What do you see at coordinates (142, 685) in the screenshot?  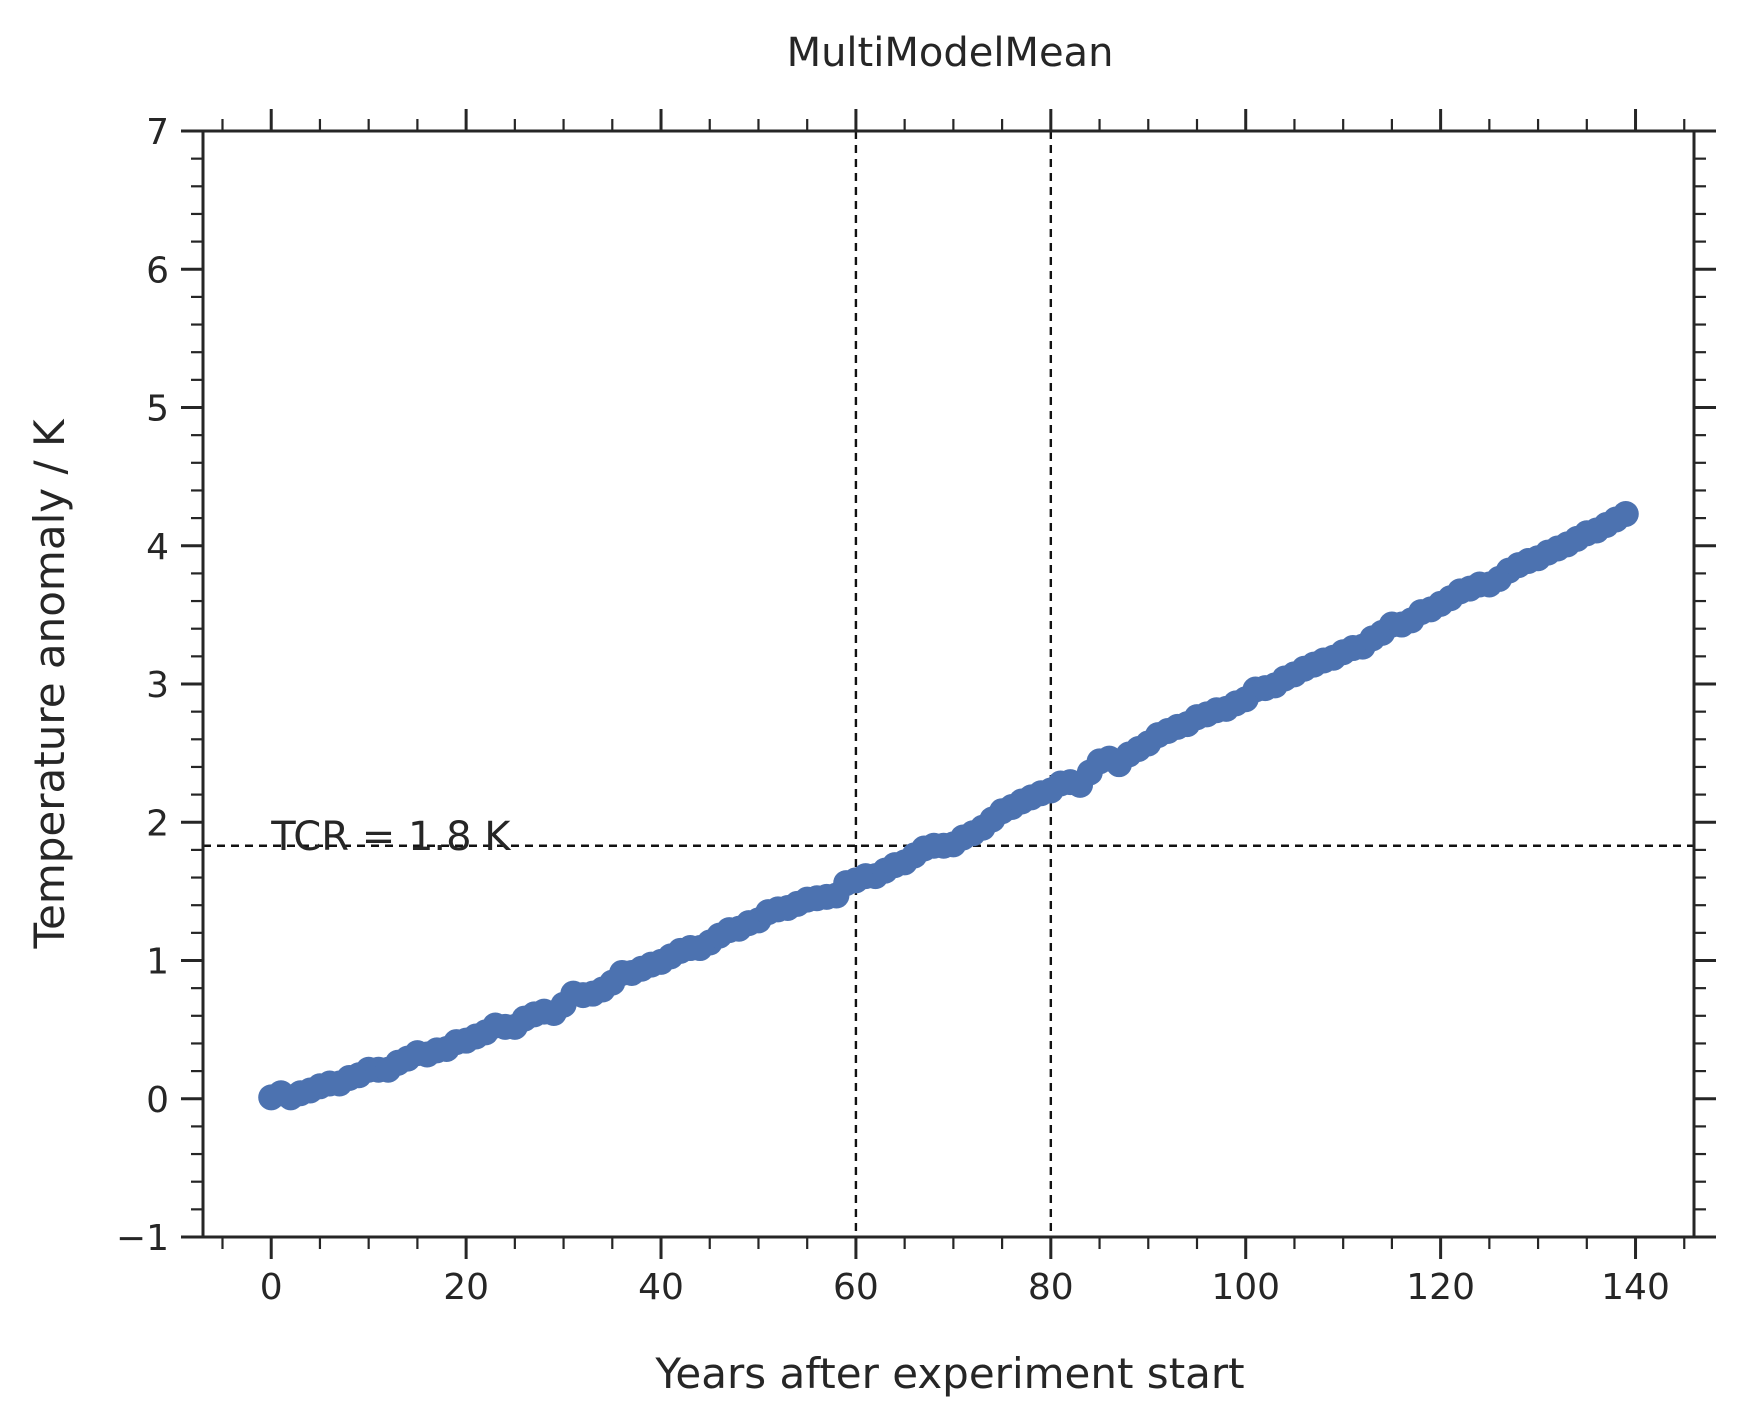 I see `y-tick-labels: −1 0 1 2 3 4 5 6 7` at bounding box center [142, 685].